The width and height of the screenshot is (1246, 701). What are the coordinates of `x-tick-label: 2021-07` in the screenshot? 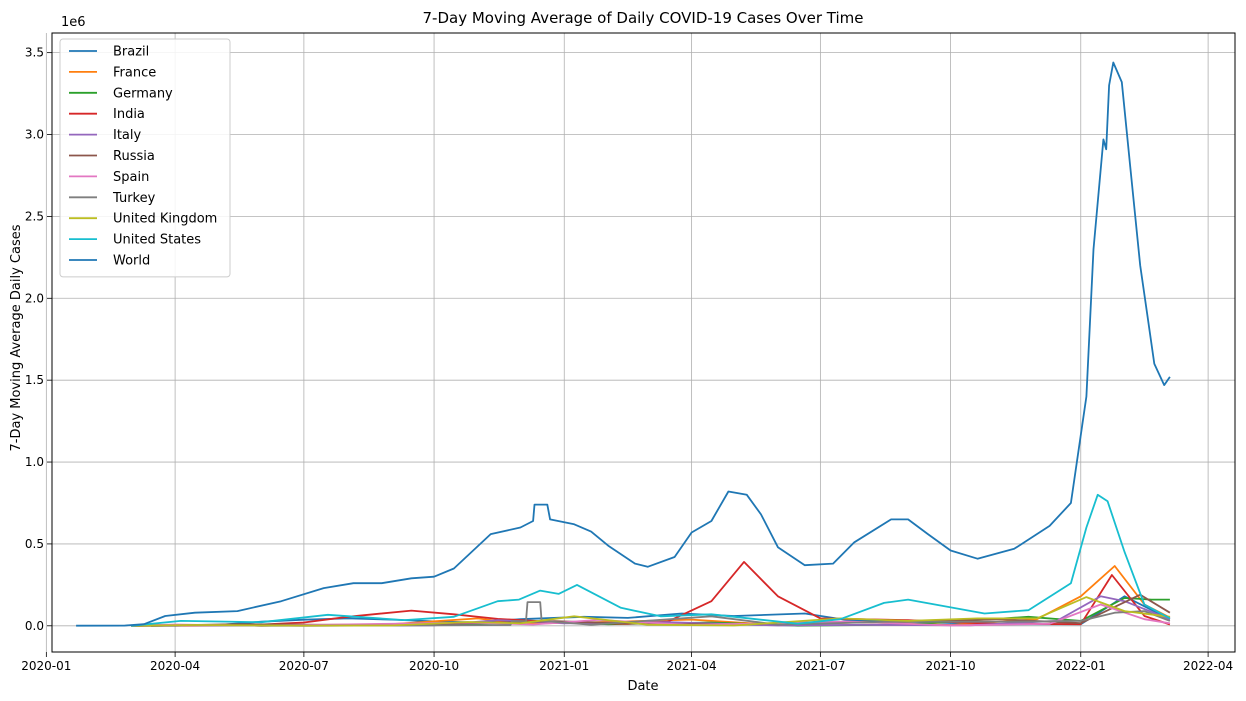 It's located at (820, 666).